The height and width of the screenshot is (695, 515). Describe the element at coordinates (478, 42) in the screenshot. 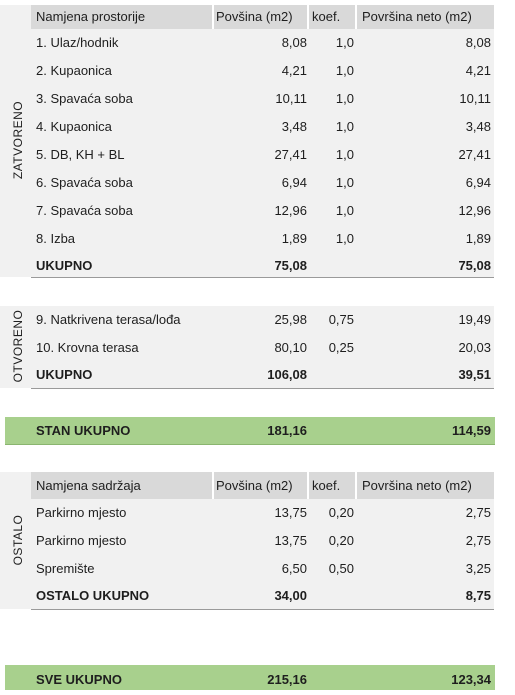

I see `row-neto: 8,08` at that location.